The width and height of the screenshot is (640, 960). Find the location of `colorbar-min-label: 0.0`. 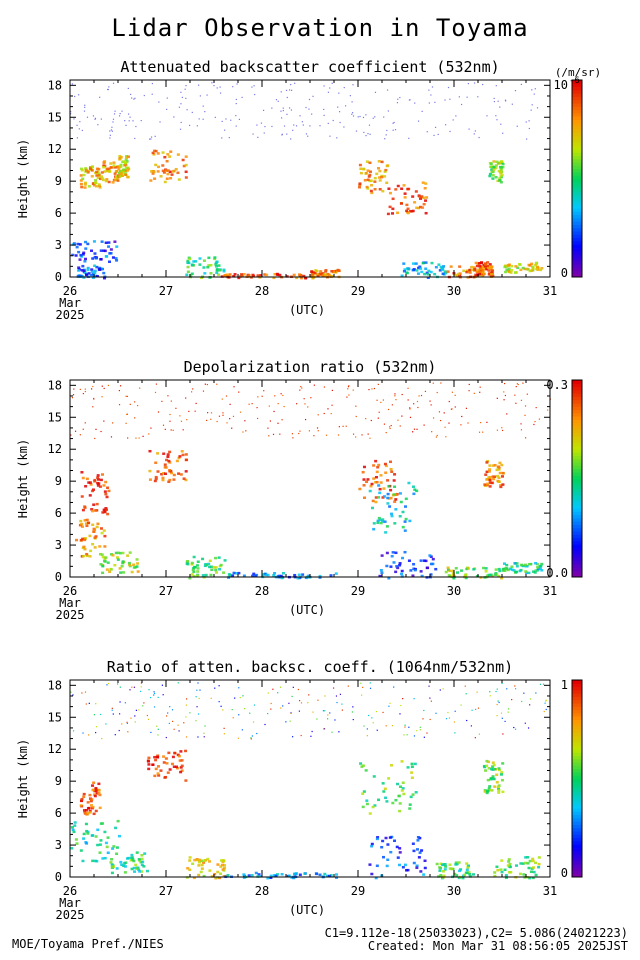

colorbar-min-label: 0.0 is located at coordinates (557, 573).